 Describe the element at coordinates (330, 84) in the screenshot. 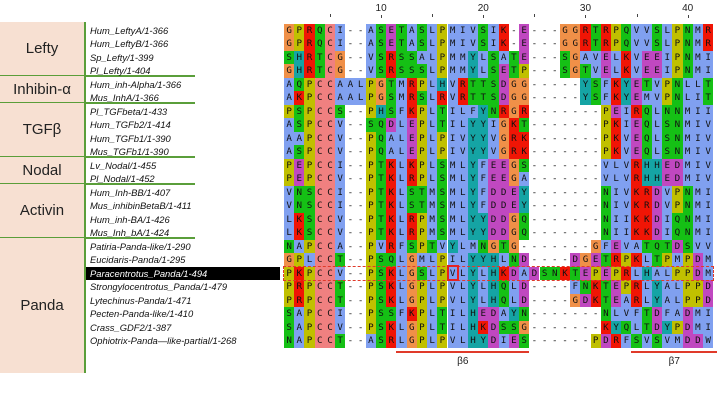

I see `residue: C` at that location.